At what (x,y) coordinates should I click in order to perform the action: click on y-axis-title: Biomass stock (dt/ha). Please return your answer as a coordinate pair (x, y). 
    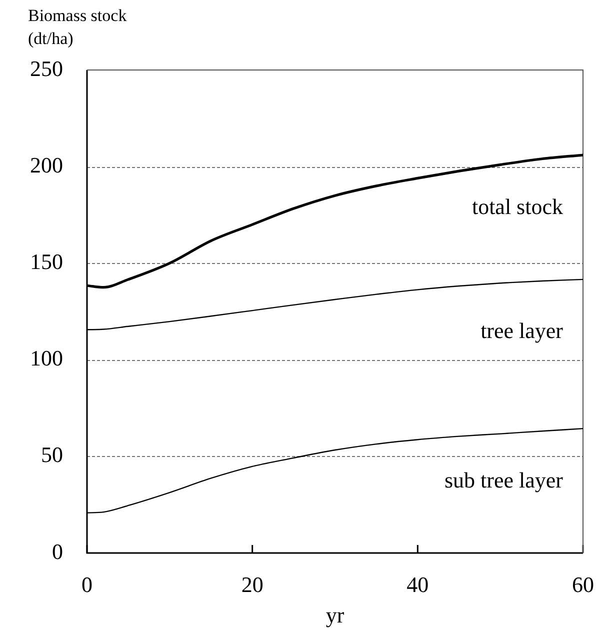
    Looking at the image, I should click on (78, 27).